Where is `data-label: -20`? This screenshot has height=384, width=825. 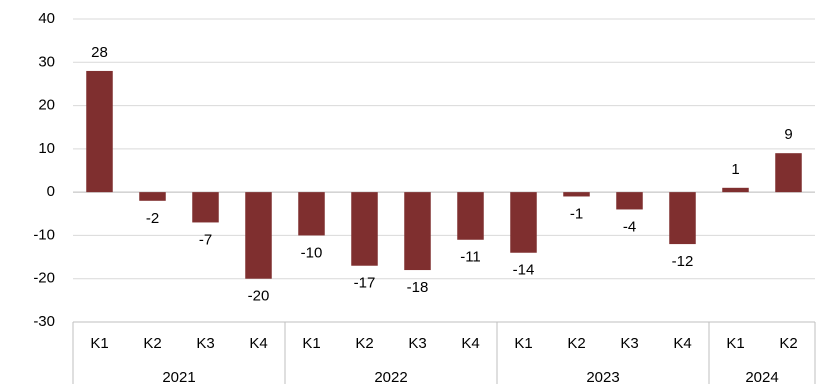 data-label: -20 is located at coordinates (259, 296).